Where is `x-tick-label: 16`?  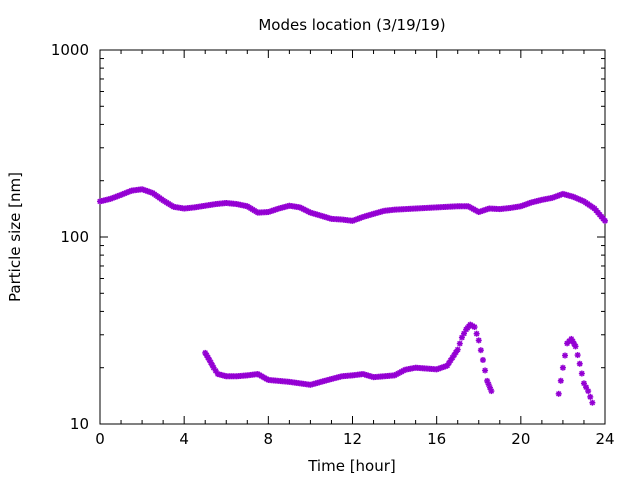
x-tick-label: 16 is located at coordinates (436, 439).